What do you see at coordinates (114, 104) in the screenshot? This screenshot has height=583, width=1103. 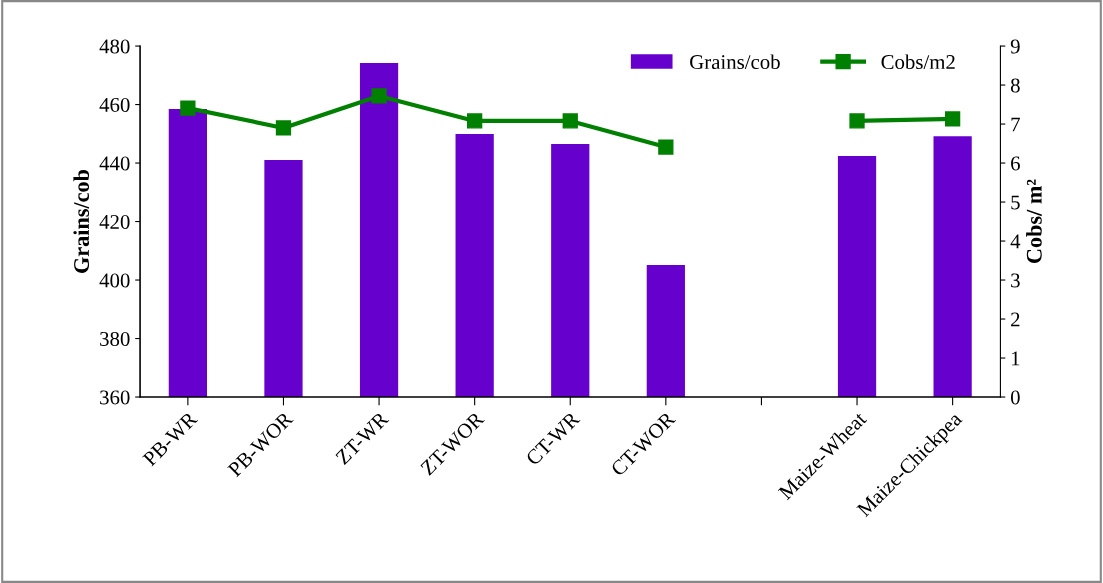 I see `y-tick-label: 460` at bounding box center [114, 104].